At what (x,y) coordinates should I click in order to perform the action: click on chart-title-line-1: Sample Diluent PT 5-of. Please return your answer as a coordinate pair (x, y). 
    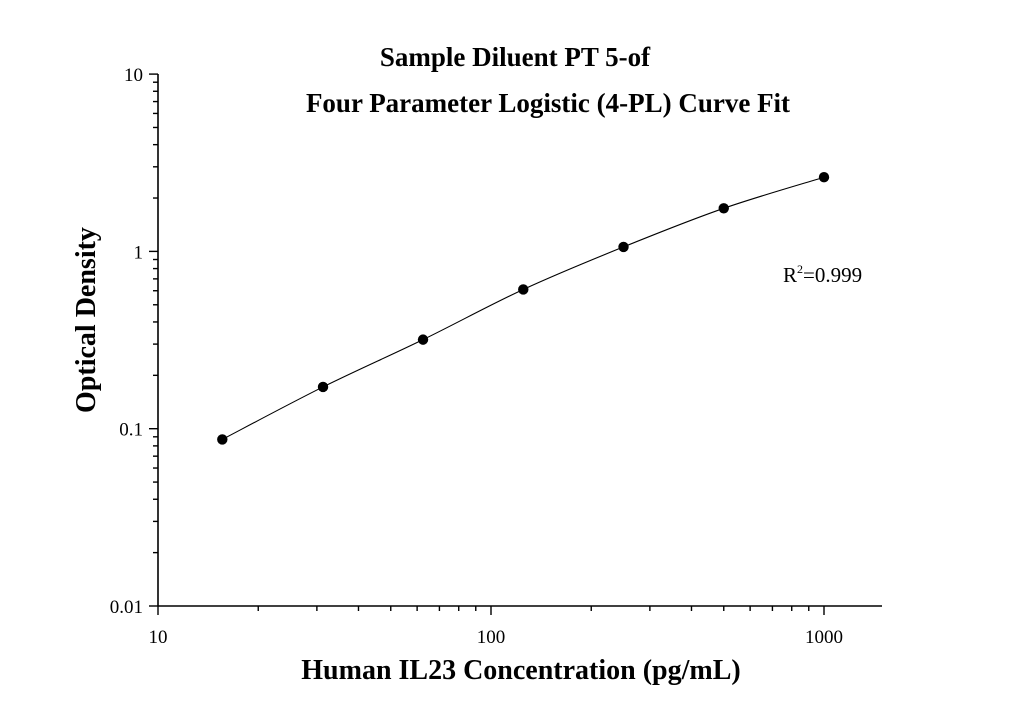
    Looking at the image, I should click on (515, 57).